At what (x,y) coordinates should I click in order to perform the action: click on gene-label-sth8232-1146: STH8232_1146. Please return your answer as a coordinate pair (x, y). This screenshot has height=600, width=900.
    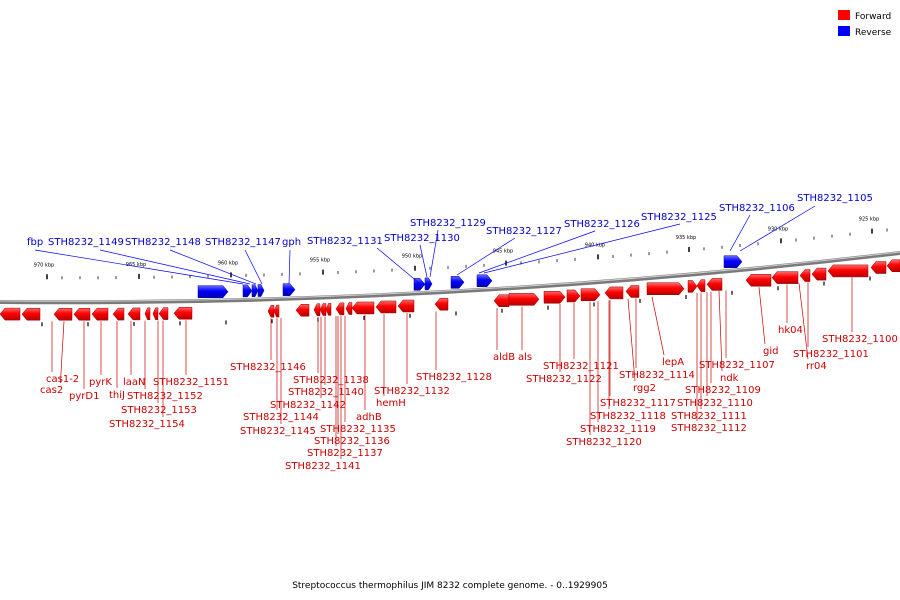
    Looking at the image, I should click on (268, 367).